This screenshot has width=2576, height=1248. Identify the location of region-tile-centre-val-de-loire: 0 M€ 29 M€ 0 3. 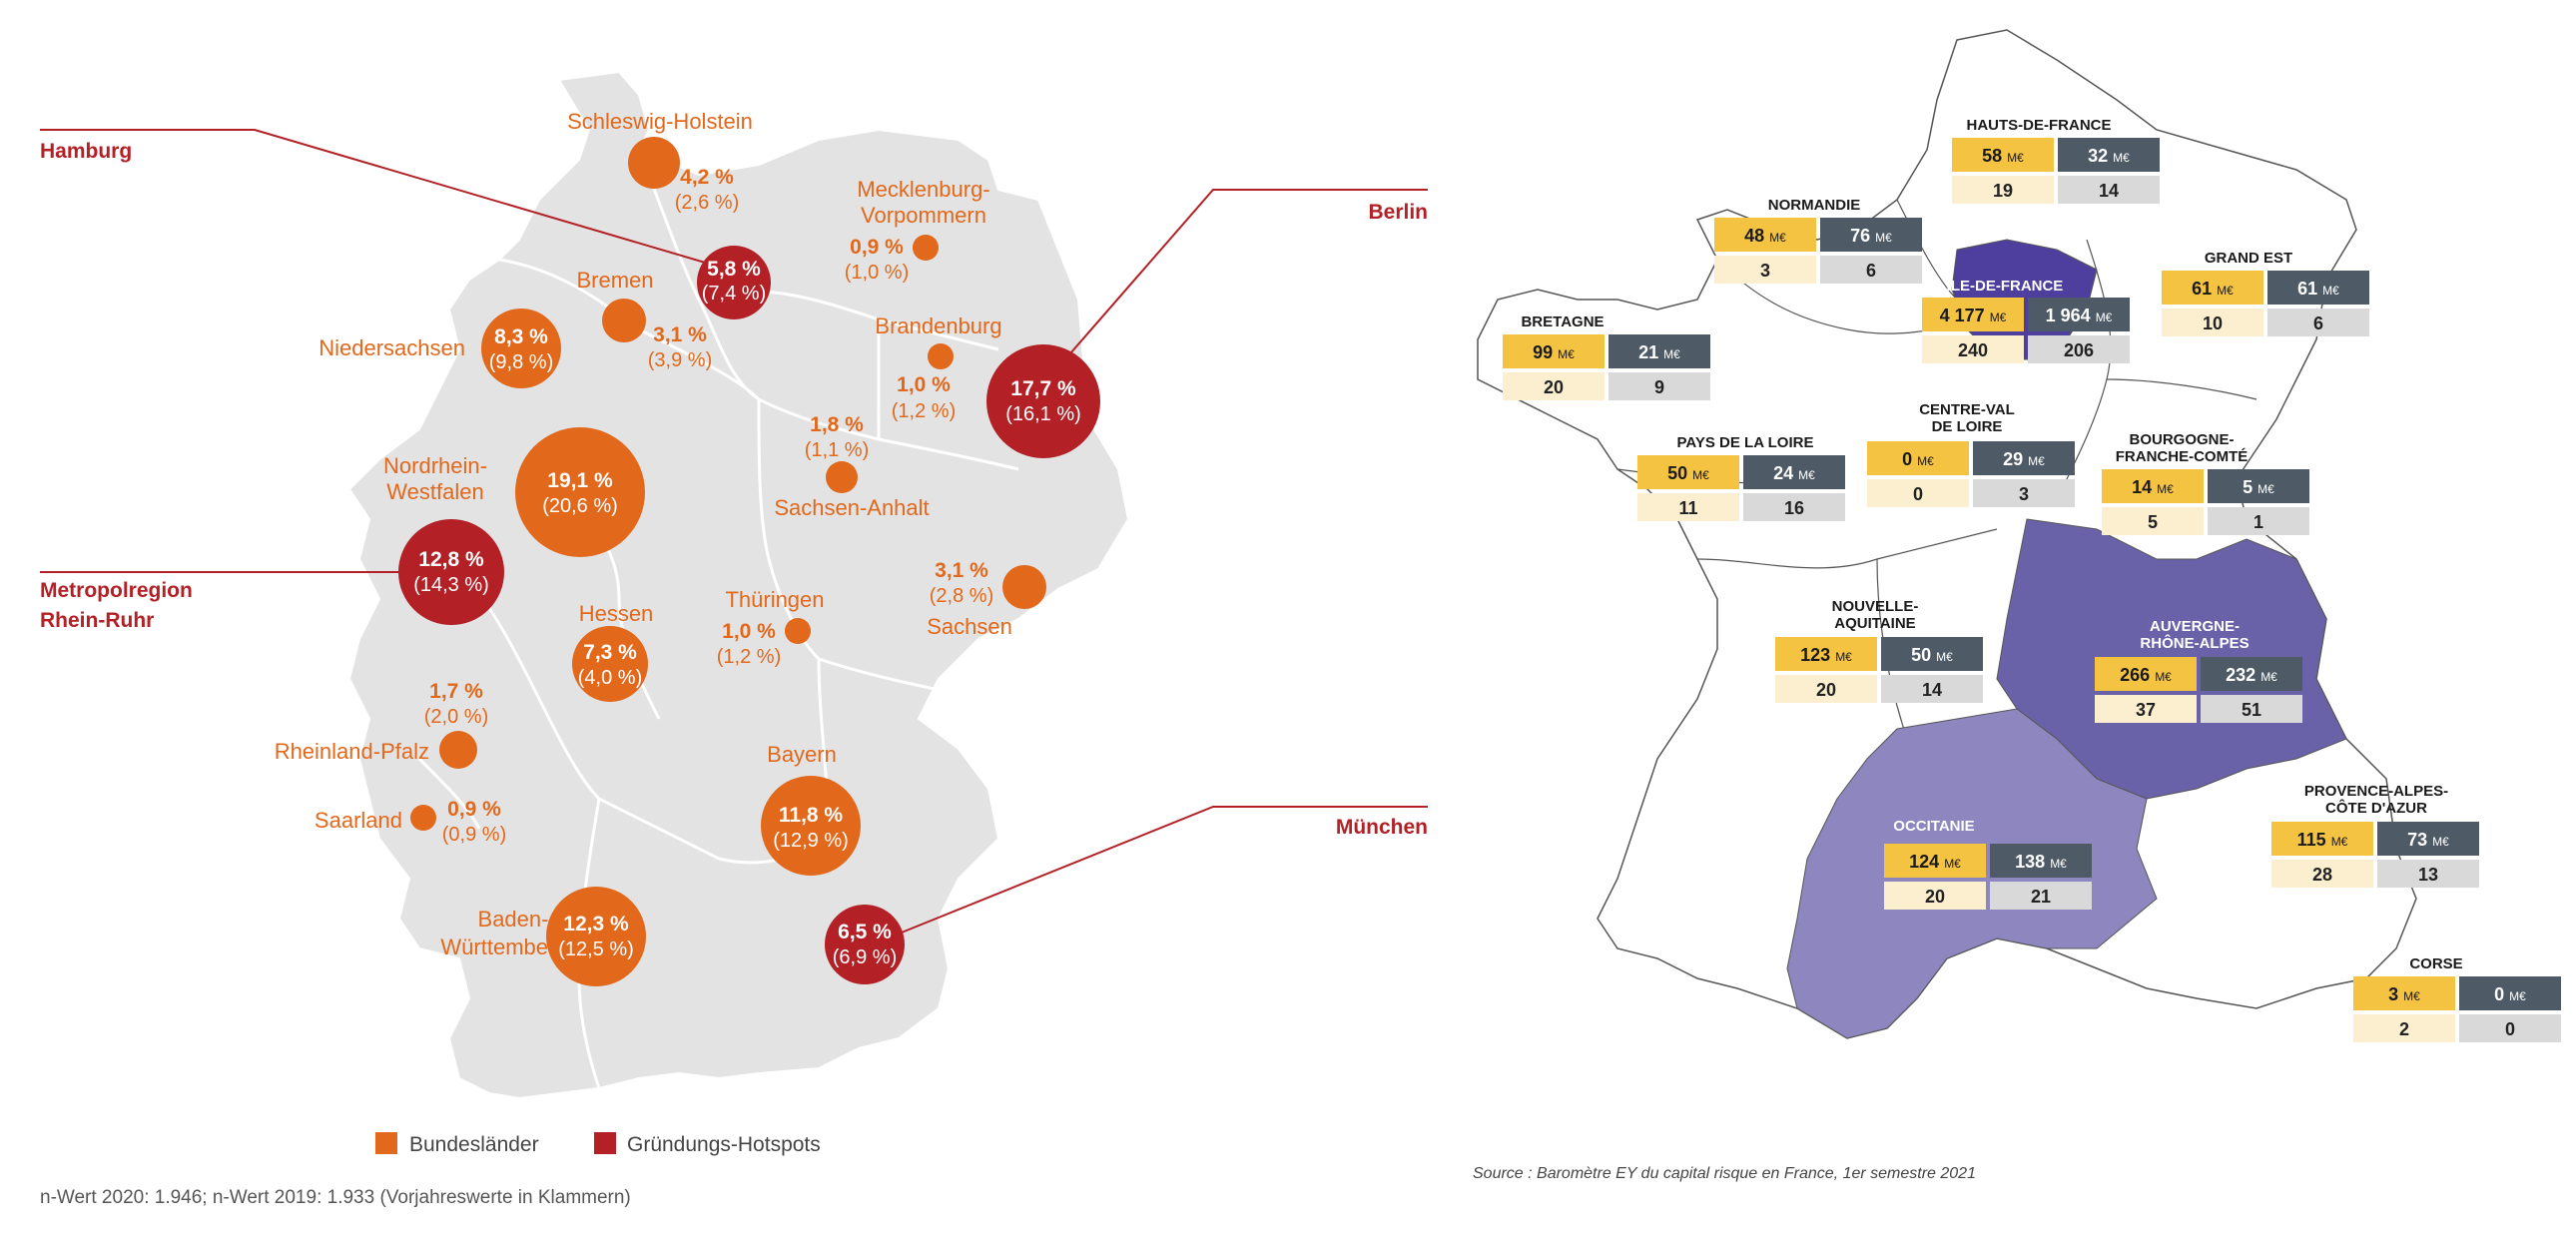
(1971, 474).